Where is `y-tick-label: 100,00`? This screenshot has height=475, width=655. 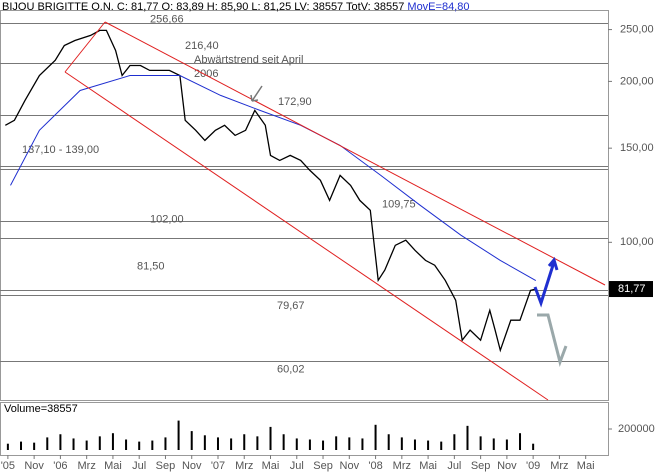 y-tick-label: 100,00 is located at coordinates (637, 242).